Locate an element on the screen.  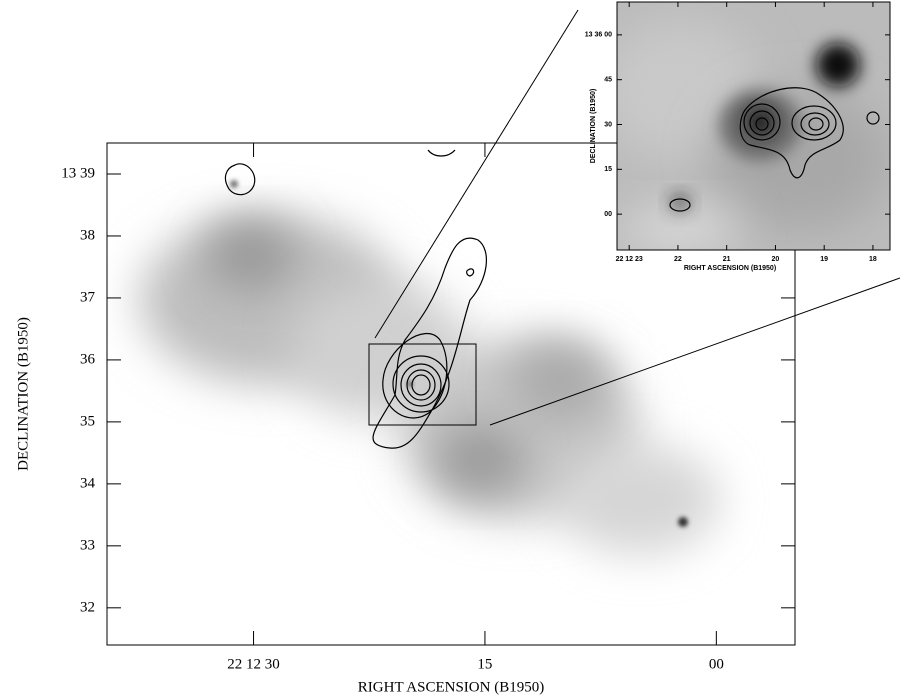
y-tick-label: 00 is located at coordinates (608, 214).